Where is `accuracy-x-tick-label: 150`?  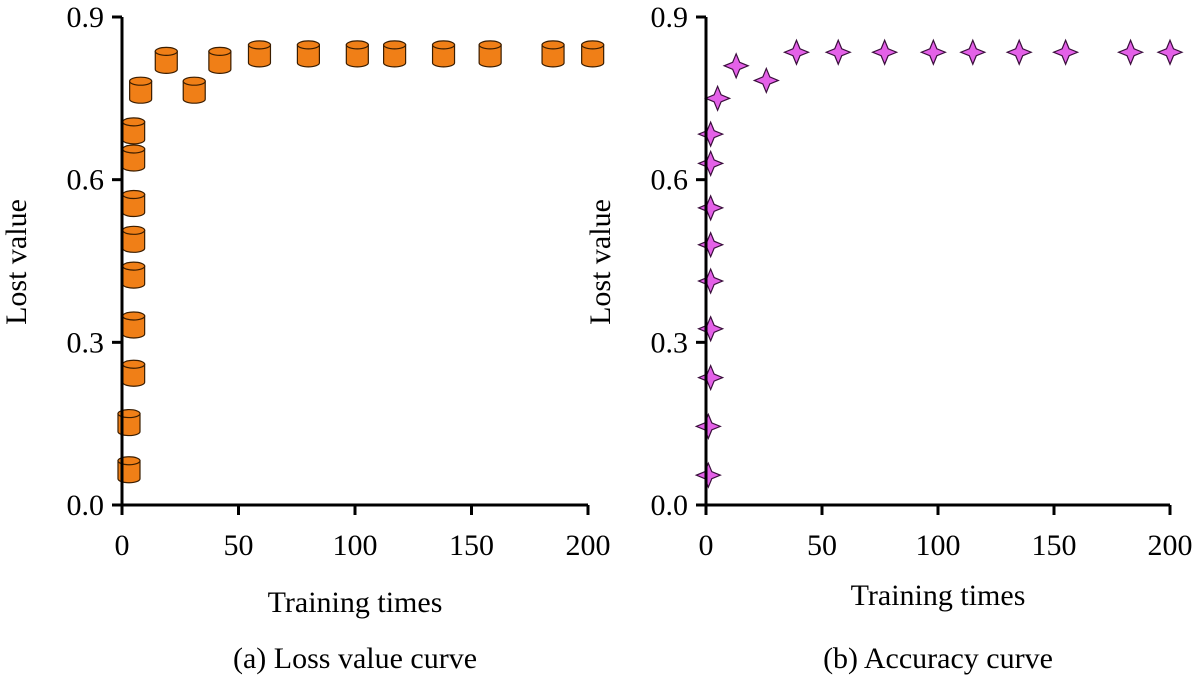
accuracy-x-tick-label: 150 is located at coordinates (1054, 545).